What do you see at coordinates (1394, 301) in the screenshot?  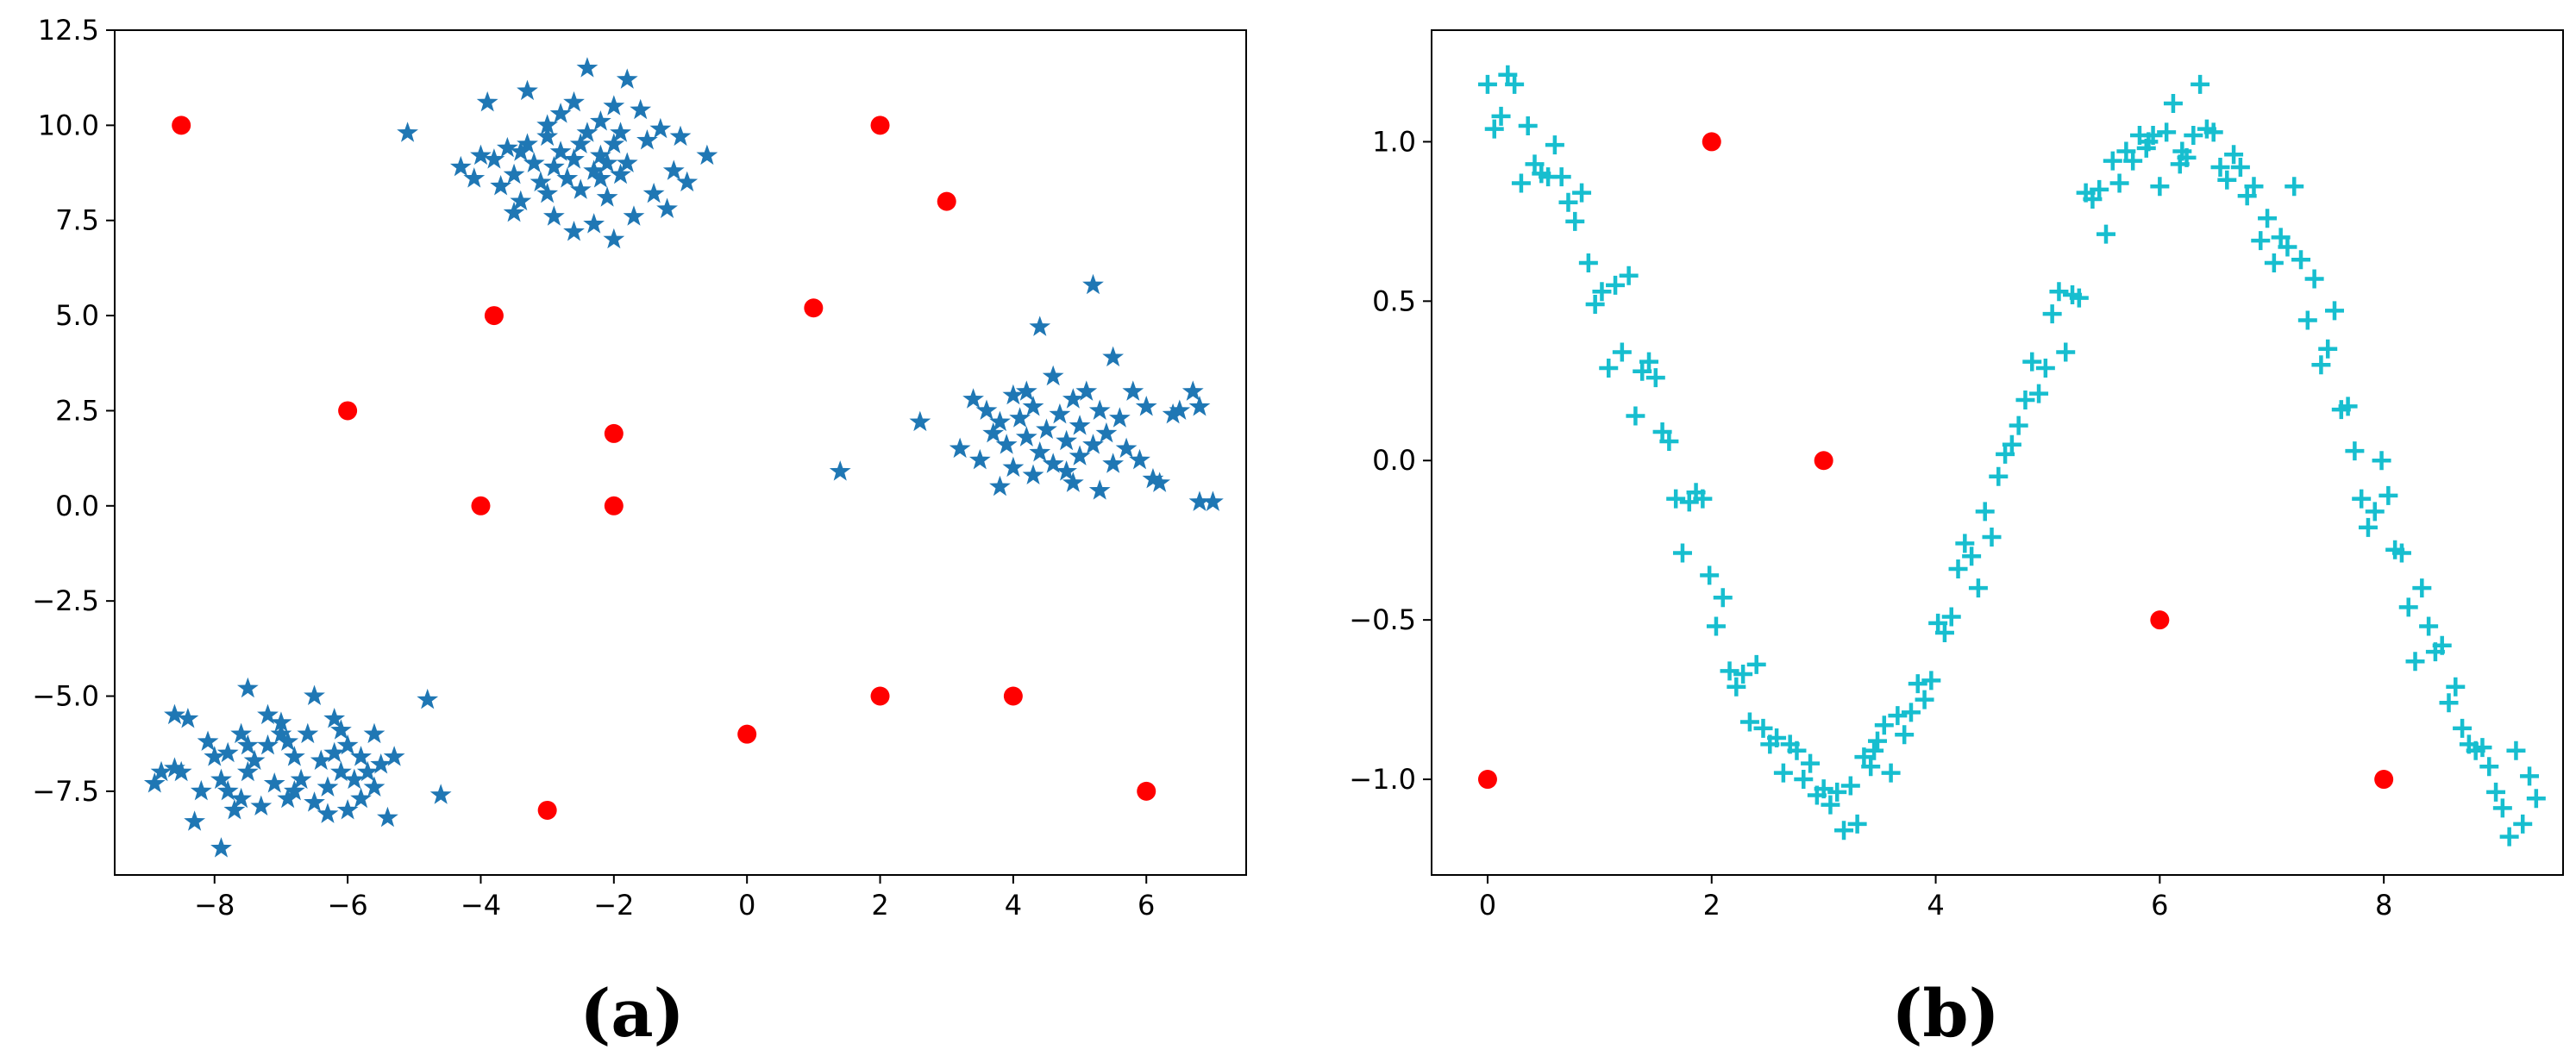 I see `chart-b-ytick-label-3: 0.5` at bounding box center [1394, 301].